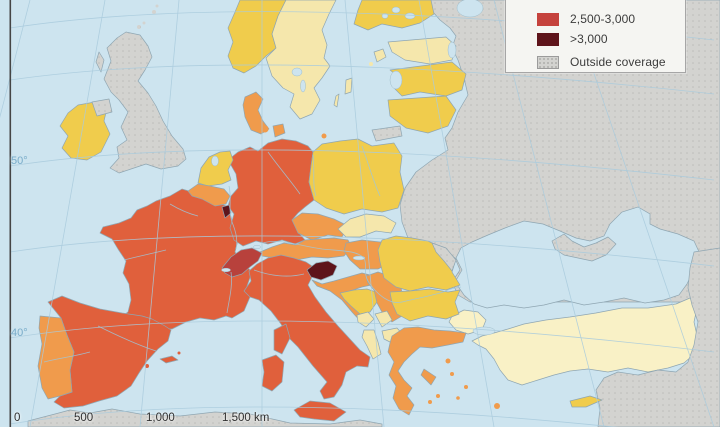 The image size is (720, 427). What do you see at coordinates (586, 401) in the screenshot?
I see `country-cyprus` at bounding box center [586, 401].